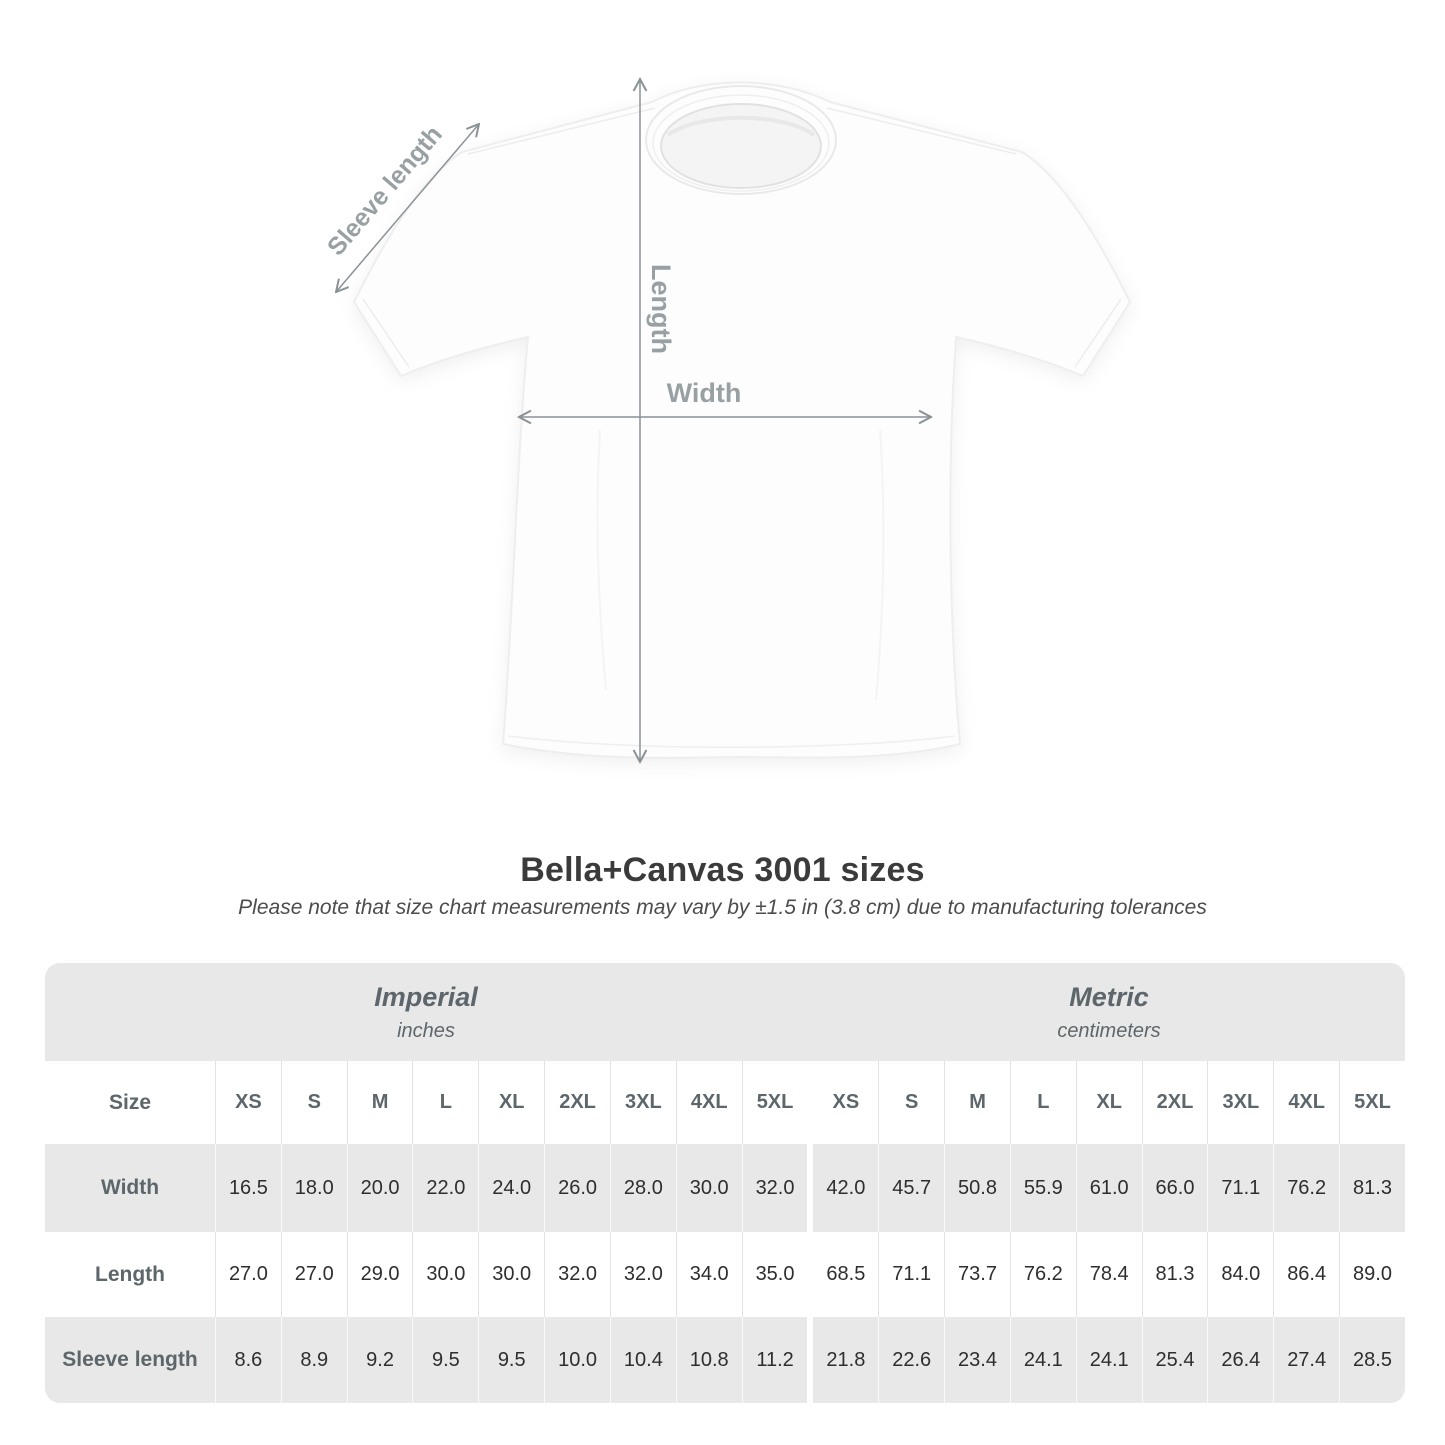 Image resolution: width=1445 pixels, height=1445 pixels. I want to click on measurement-cell: 50.8, so click(977, 1188).